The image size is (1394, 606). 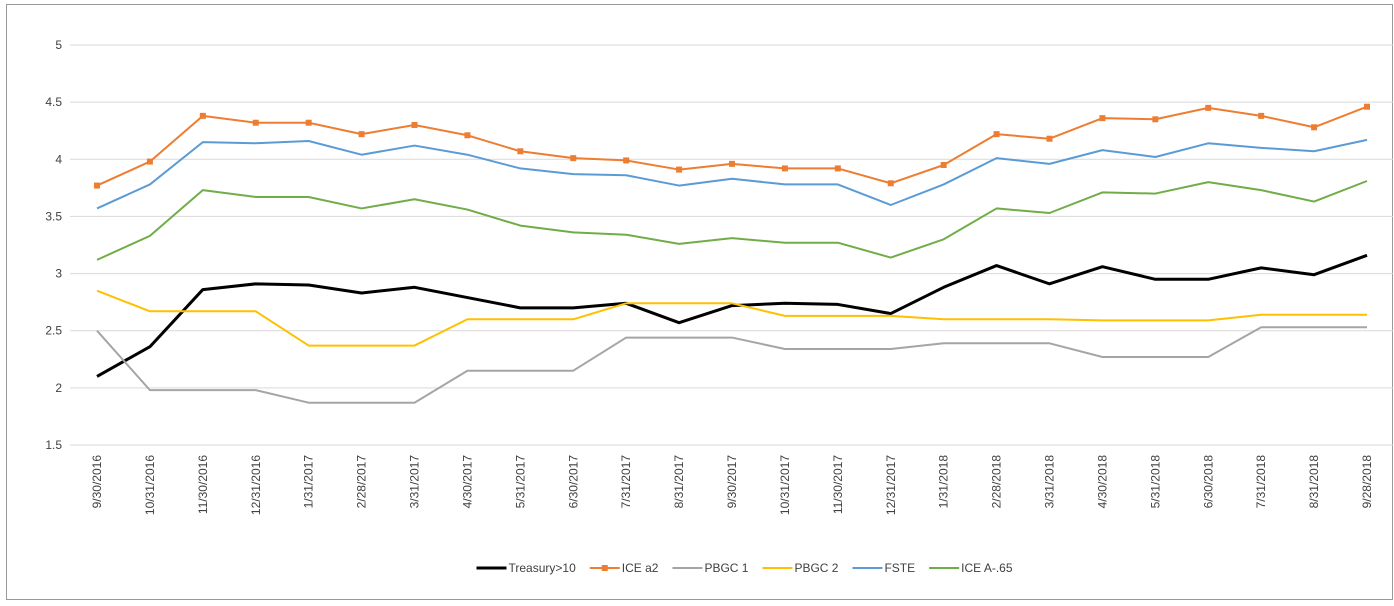 I want to click on legend-item: ICE a2, so click(x=624, y=568).